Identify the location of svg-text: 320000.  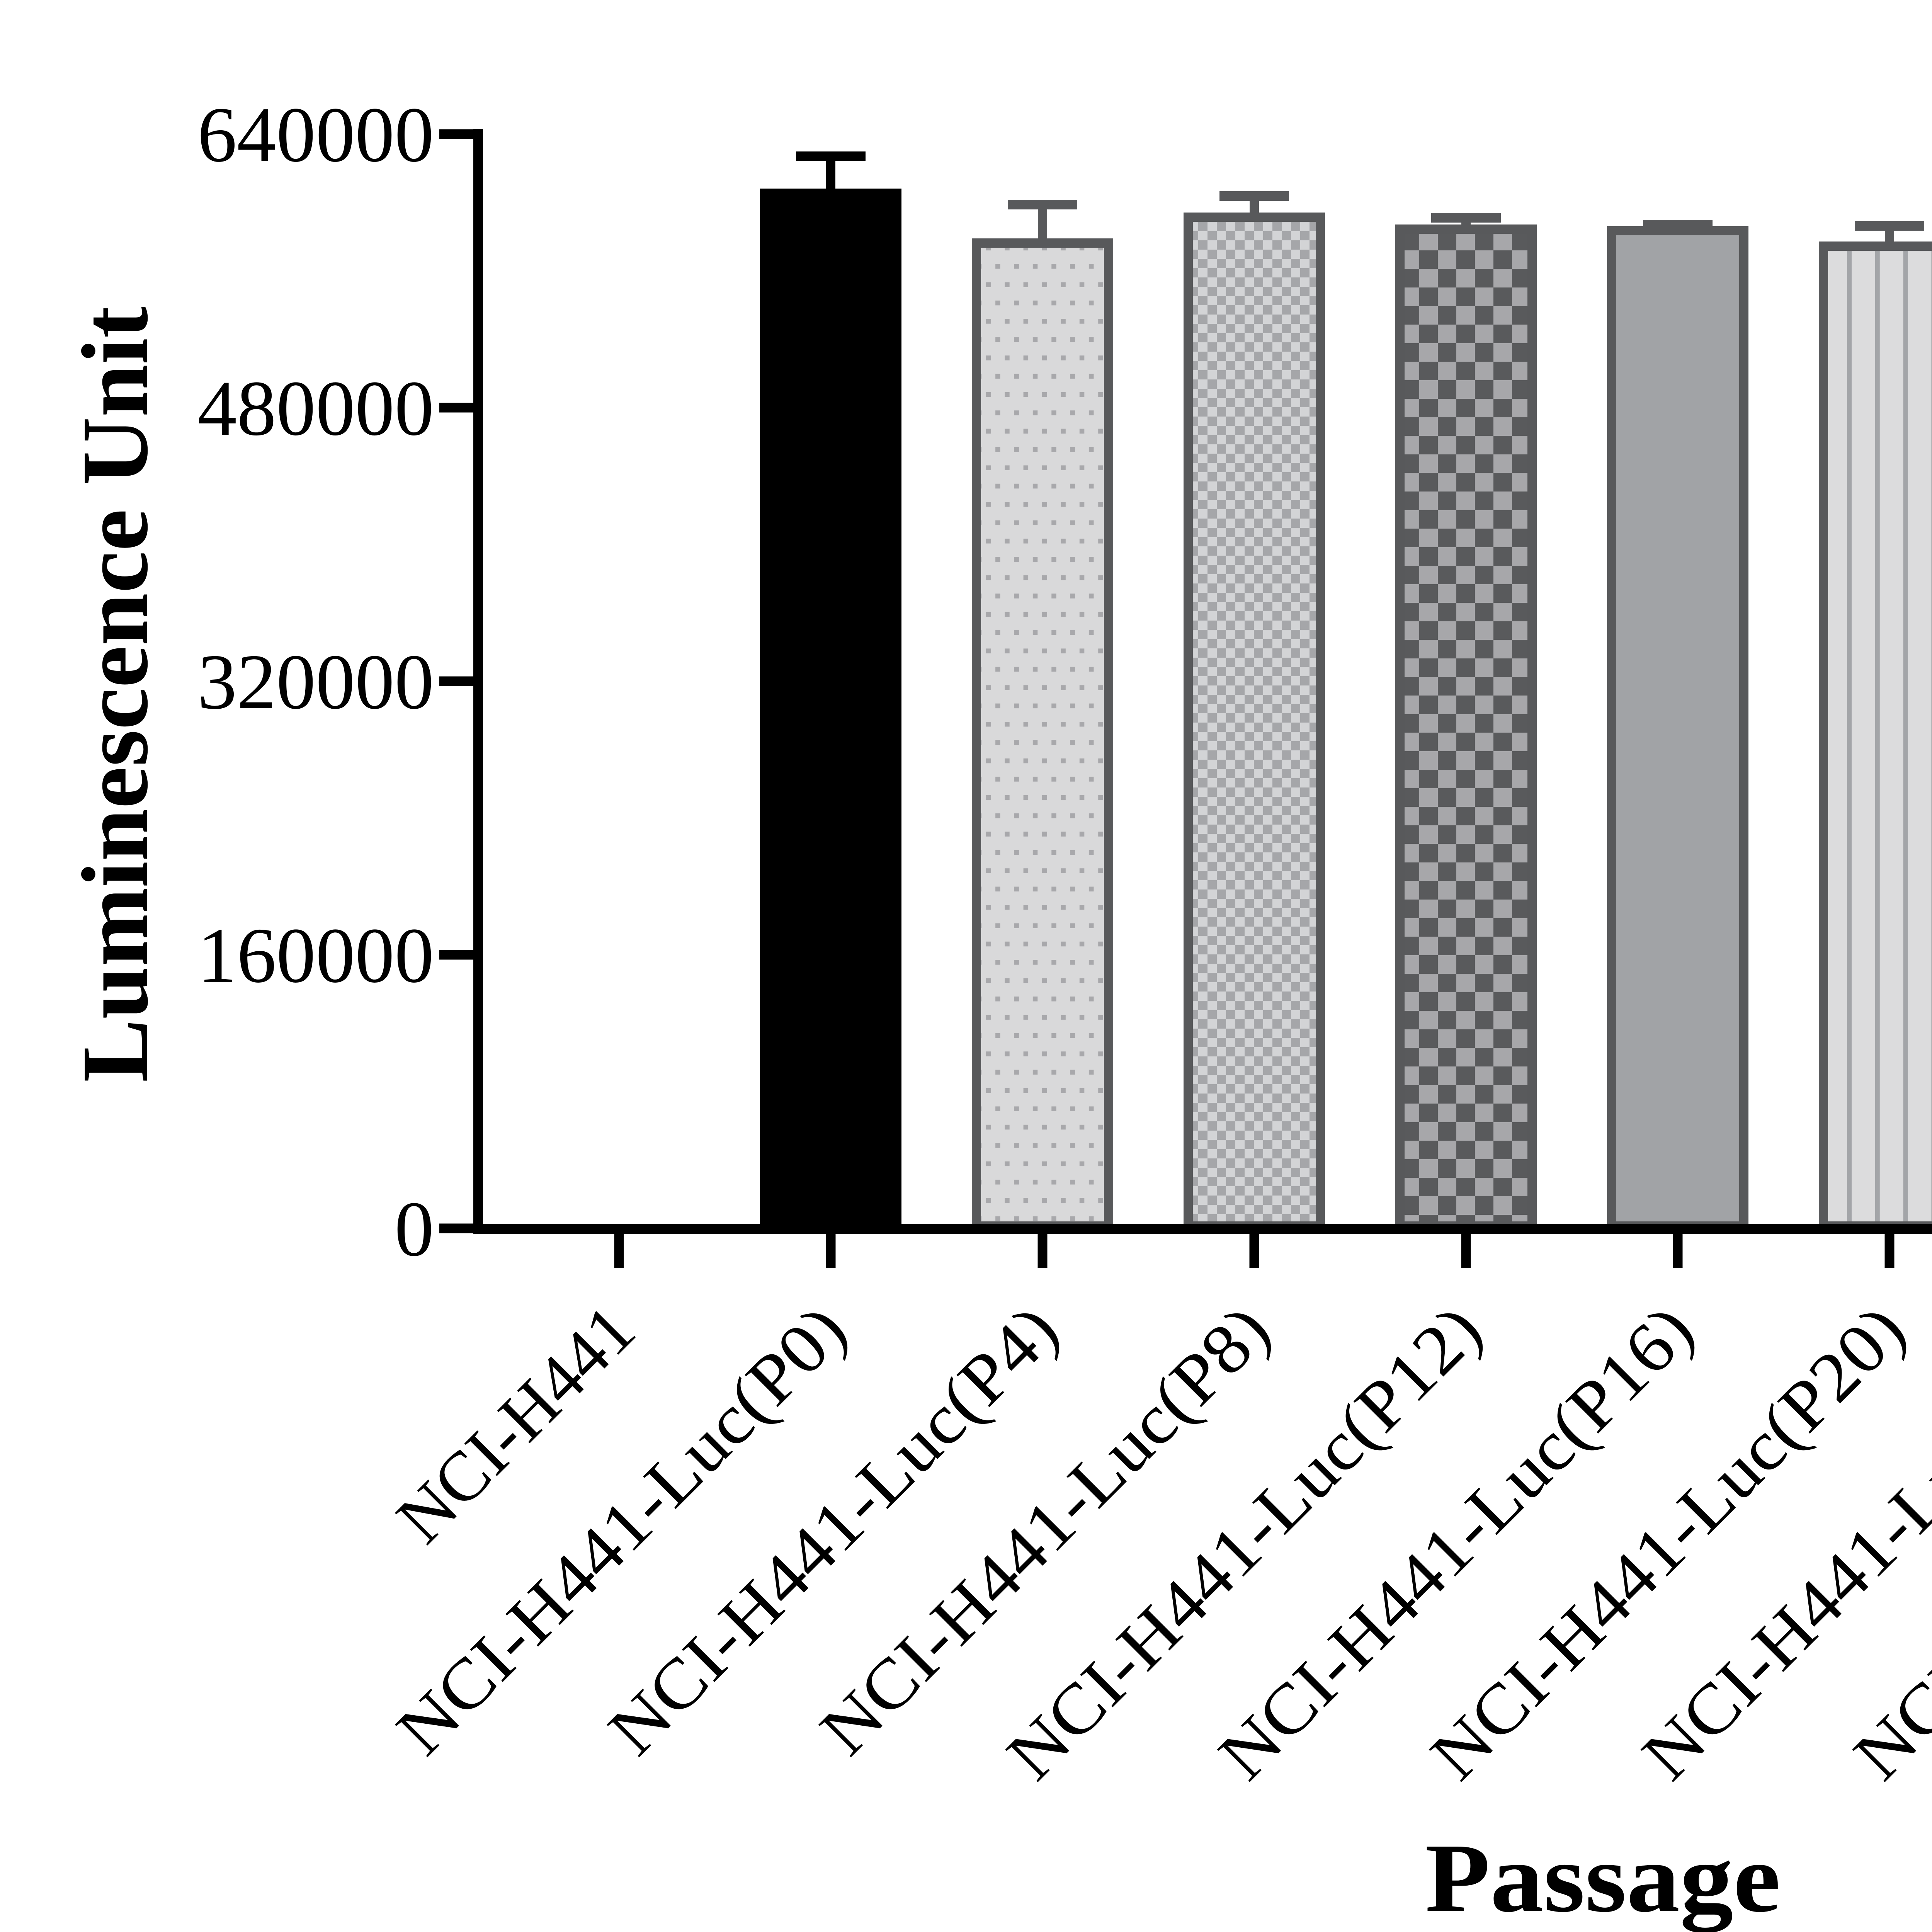
(316, 682).